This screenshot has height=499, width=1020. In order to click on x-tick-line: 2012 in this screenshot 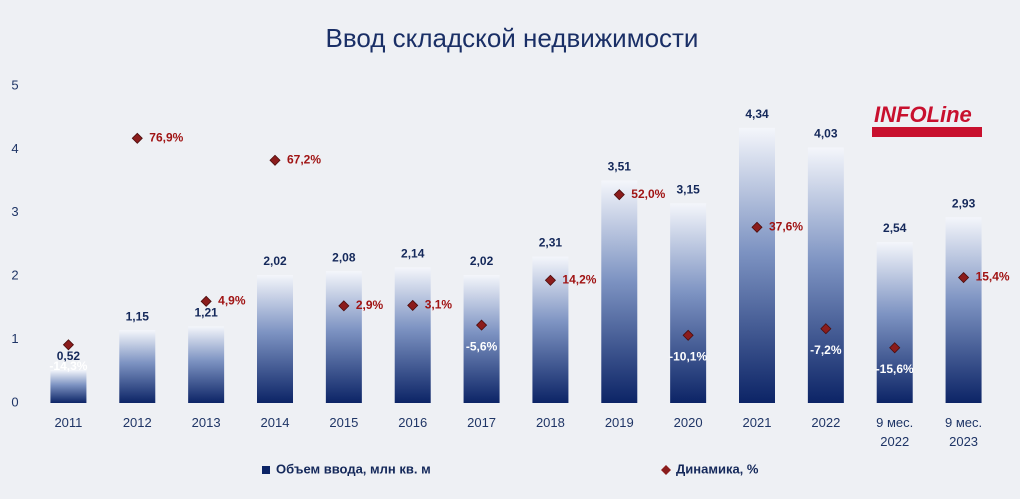, I will do `click(137, 422)`.